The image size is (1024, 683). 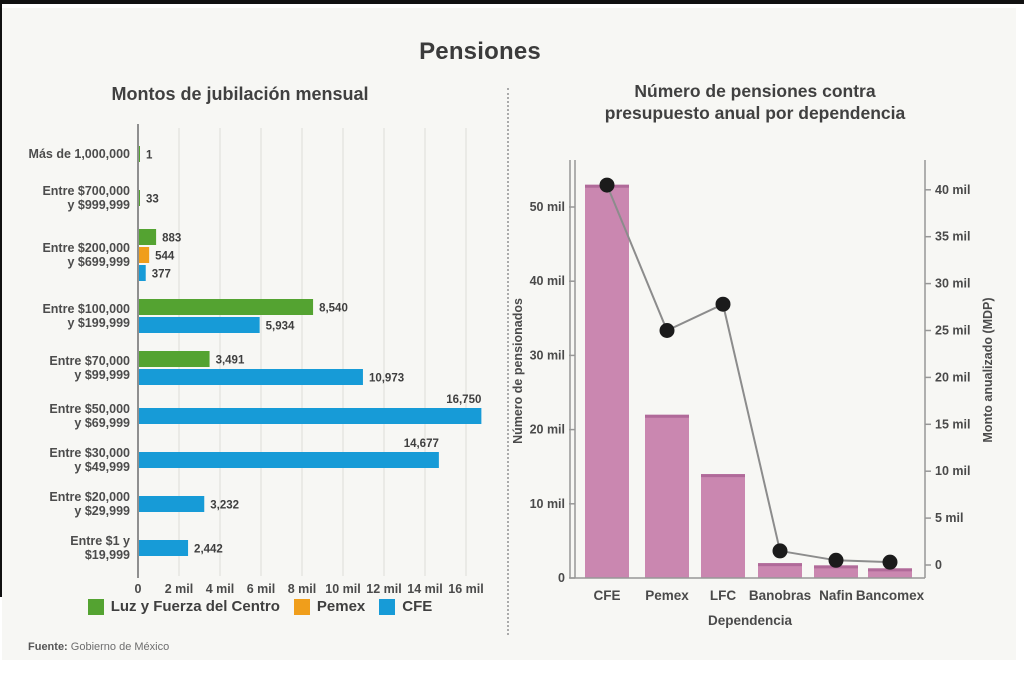 What do you see at coordinates (48, 647) in the screenshot?
I see `source-label: Fuente:` at bounding box center [48, 647].